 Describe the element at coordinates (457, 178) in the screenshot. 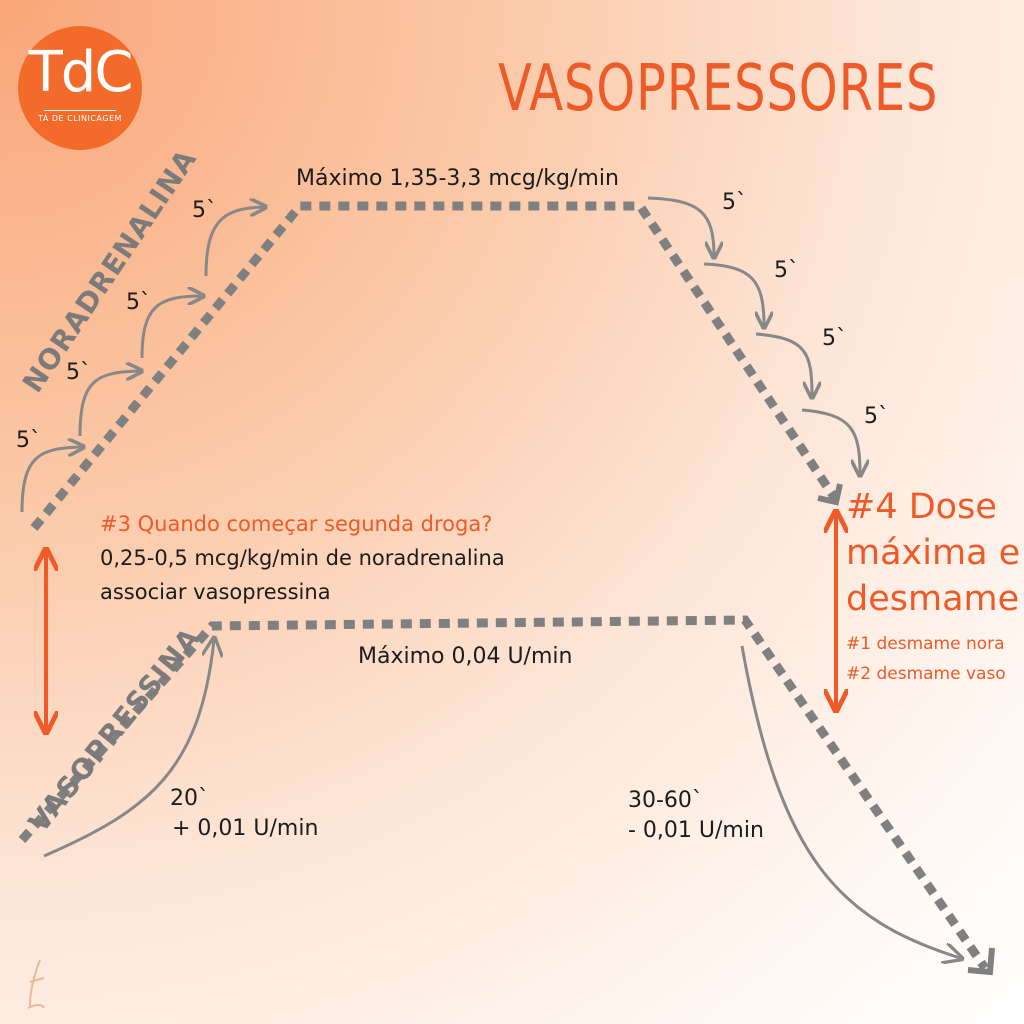

I see `noradrenalina-max-dose: Máximo 1,35-3,3 mcg/kg/min` at that location.